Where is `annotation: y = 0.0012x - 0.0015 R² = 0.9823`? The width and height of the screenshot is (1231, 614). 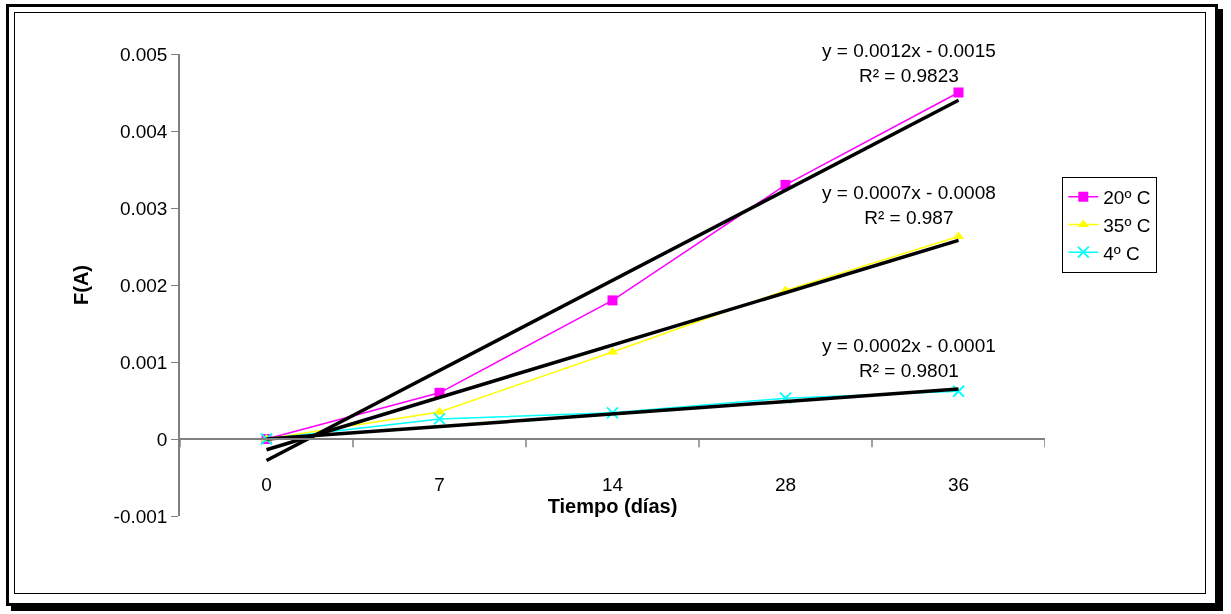 annotation: y = 0.0012x - 0.0015 R² = 0.9823 is located at coordinates (909, 63).